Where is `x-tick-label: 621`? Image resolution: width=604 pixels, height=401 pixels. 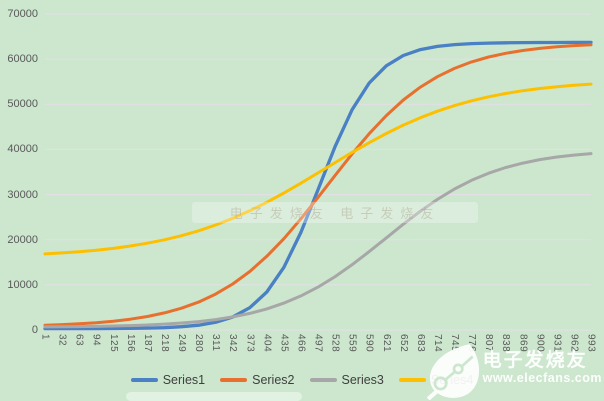
x-tick-label: 621 is located at coordinates (386, 343).